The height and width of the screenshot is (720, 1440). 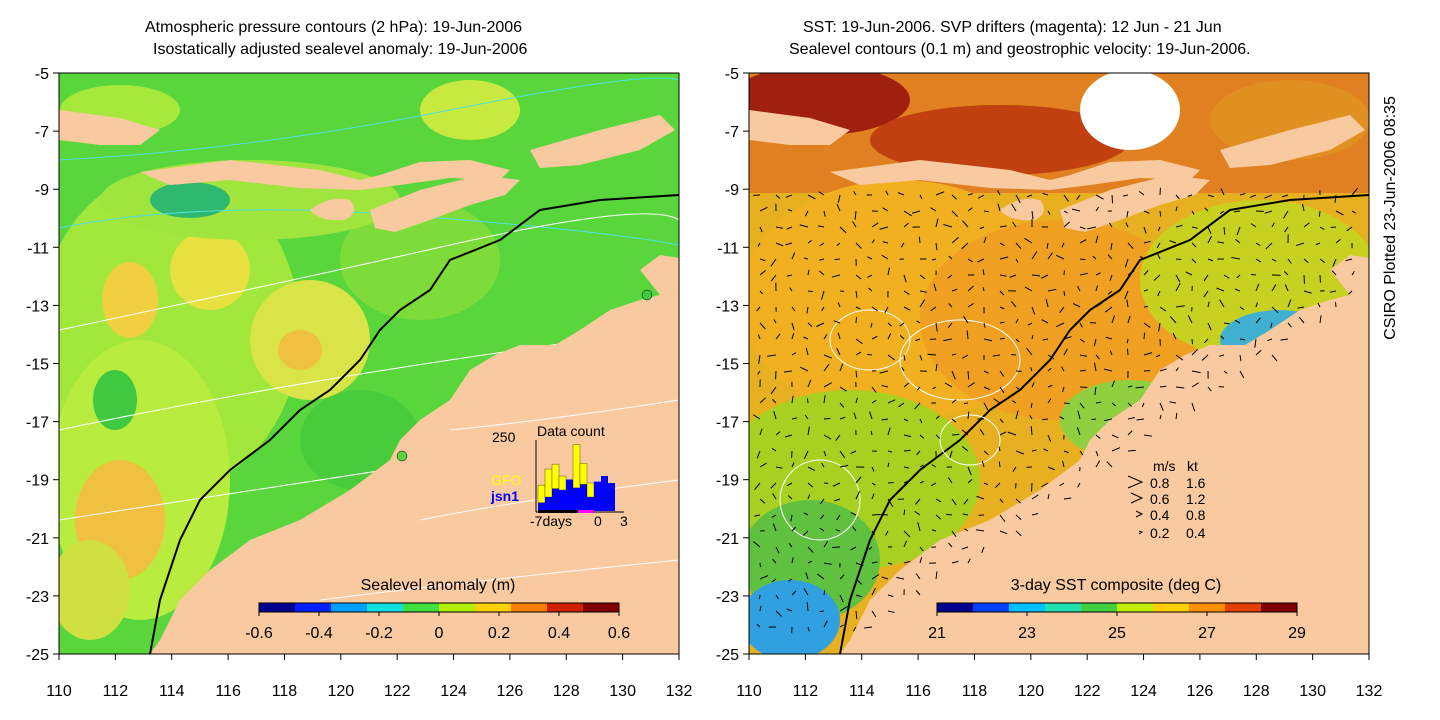 I want to click on inset-bar-jsn1, so click(x=611, y=497).